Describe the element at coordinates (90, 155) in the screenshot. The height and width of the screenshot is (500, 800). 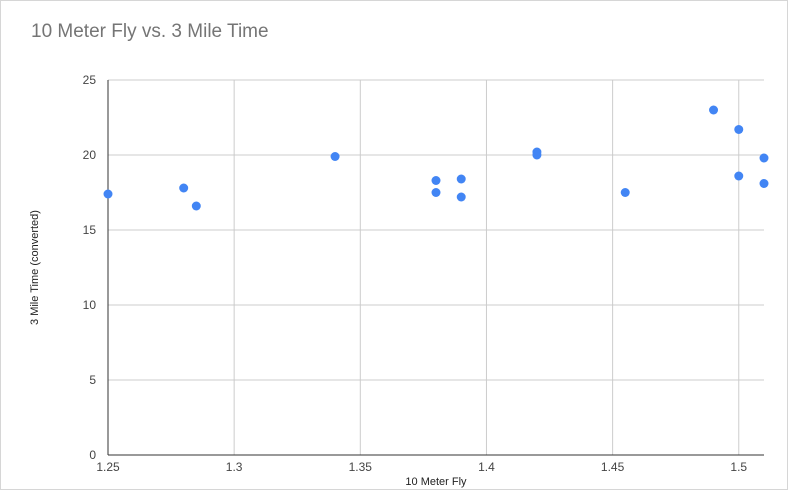
I see `y-tick-label: 20` at that location.